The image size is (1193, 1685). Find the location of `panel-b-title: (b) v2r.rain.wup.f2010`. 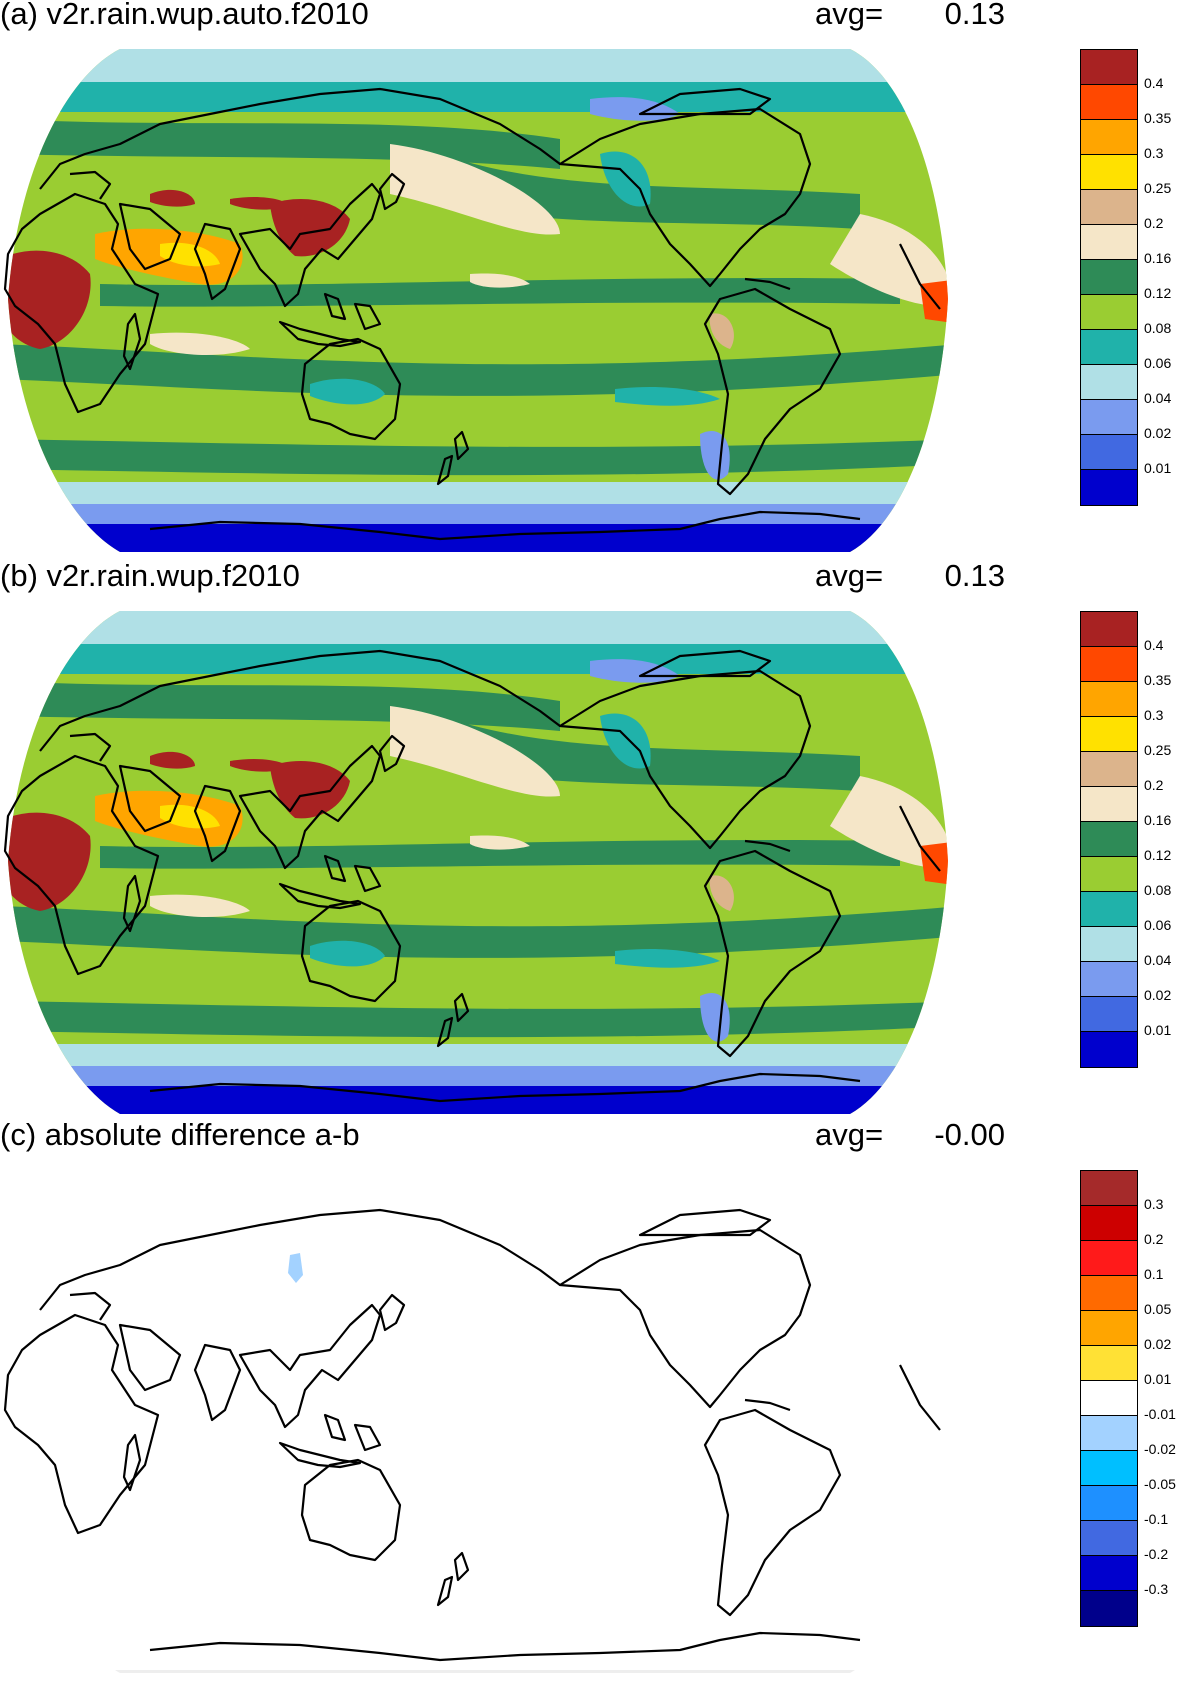

panel-b-title: (b) v2r.rain.wup.f2010 is located at coordinates (150, 575).